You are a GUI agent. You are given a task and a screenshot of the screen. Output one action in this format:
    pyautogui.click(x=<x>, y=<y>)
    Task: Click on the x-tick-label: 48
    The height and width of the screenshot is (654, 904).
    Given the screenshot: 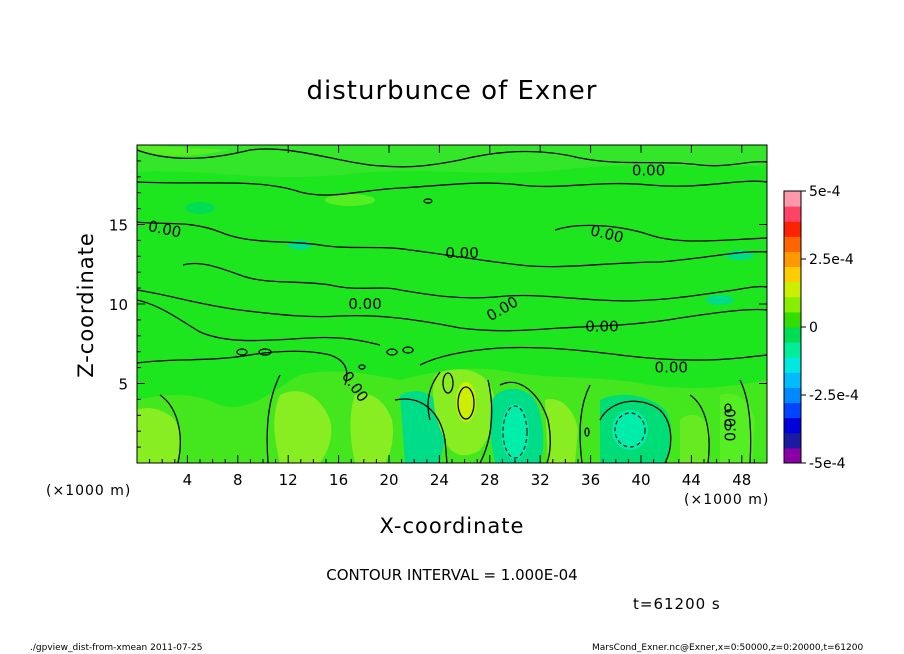 What is the action you would take?
    pyautogui.click(x=741, y=480)
    